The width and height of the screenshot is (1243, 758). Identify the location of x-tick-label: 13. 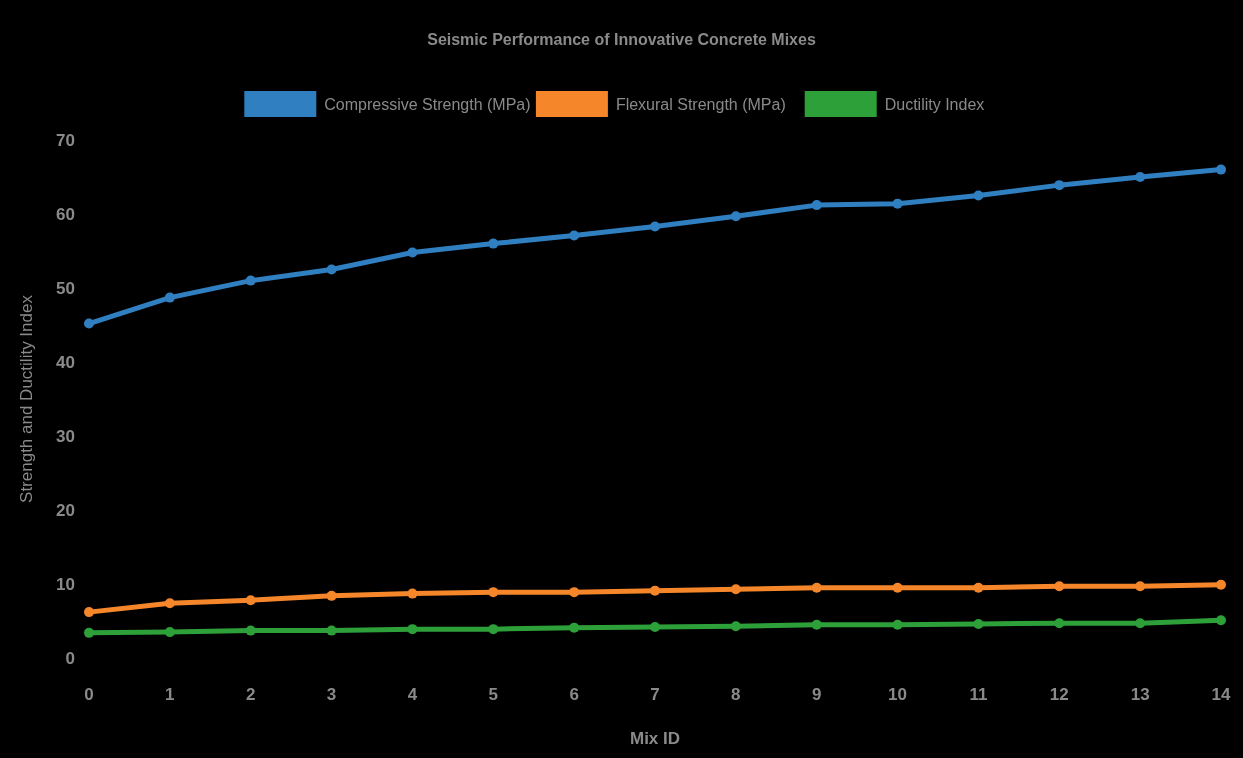
(1140, 694).